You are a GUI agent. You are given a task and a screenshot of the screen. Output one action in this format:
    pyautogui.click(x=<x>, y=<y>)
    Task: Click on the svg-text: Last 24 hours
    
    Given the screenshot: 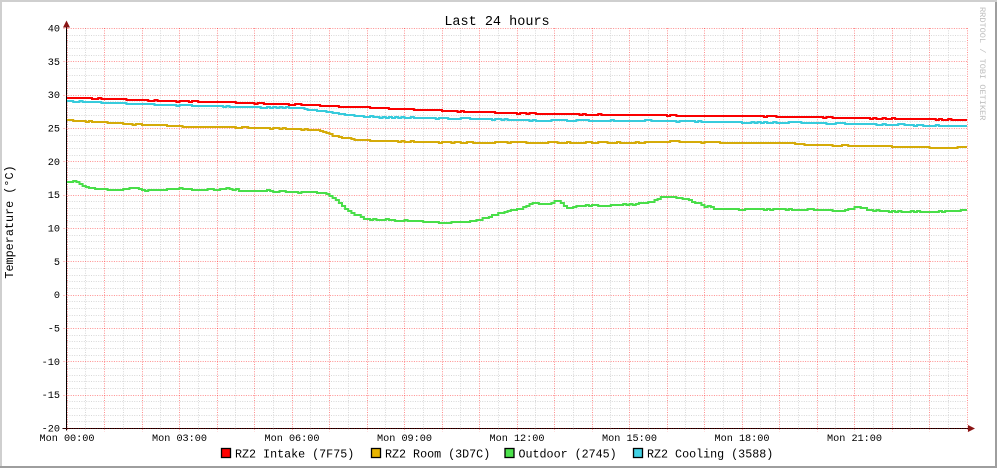 What is the action you would take?
    pyautogui.click(x=496, y=22)
    